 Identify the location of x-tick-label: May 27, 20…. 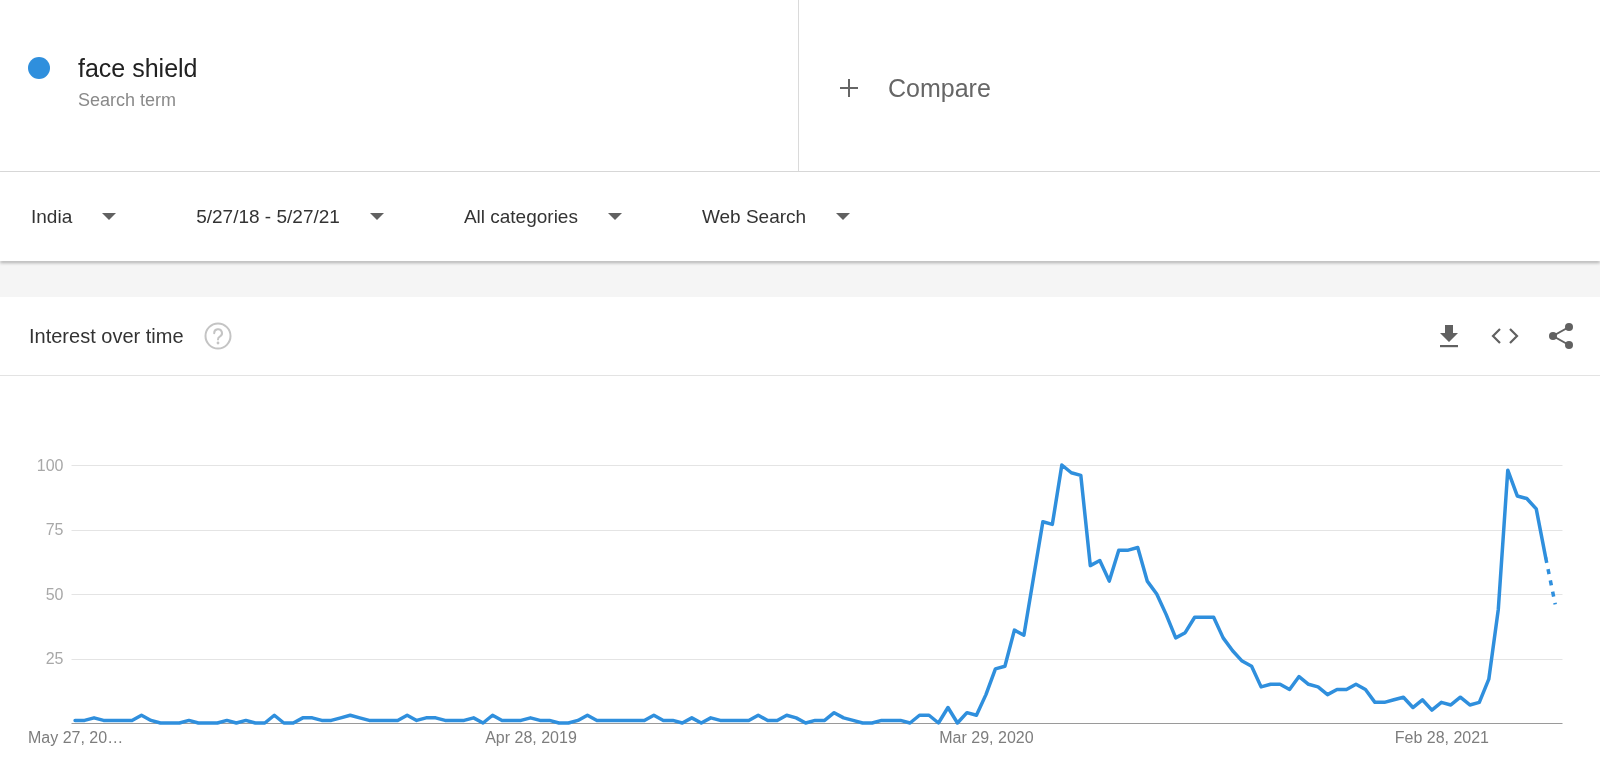
(75, 737).